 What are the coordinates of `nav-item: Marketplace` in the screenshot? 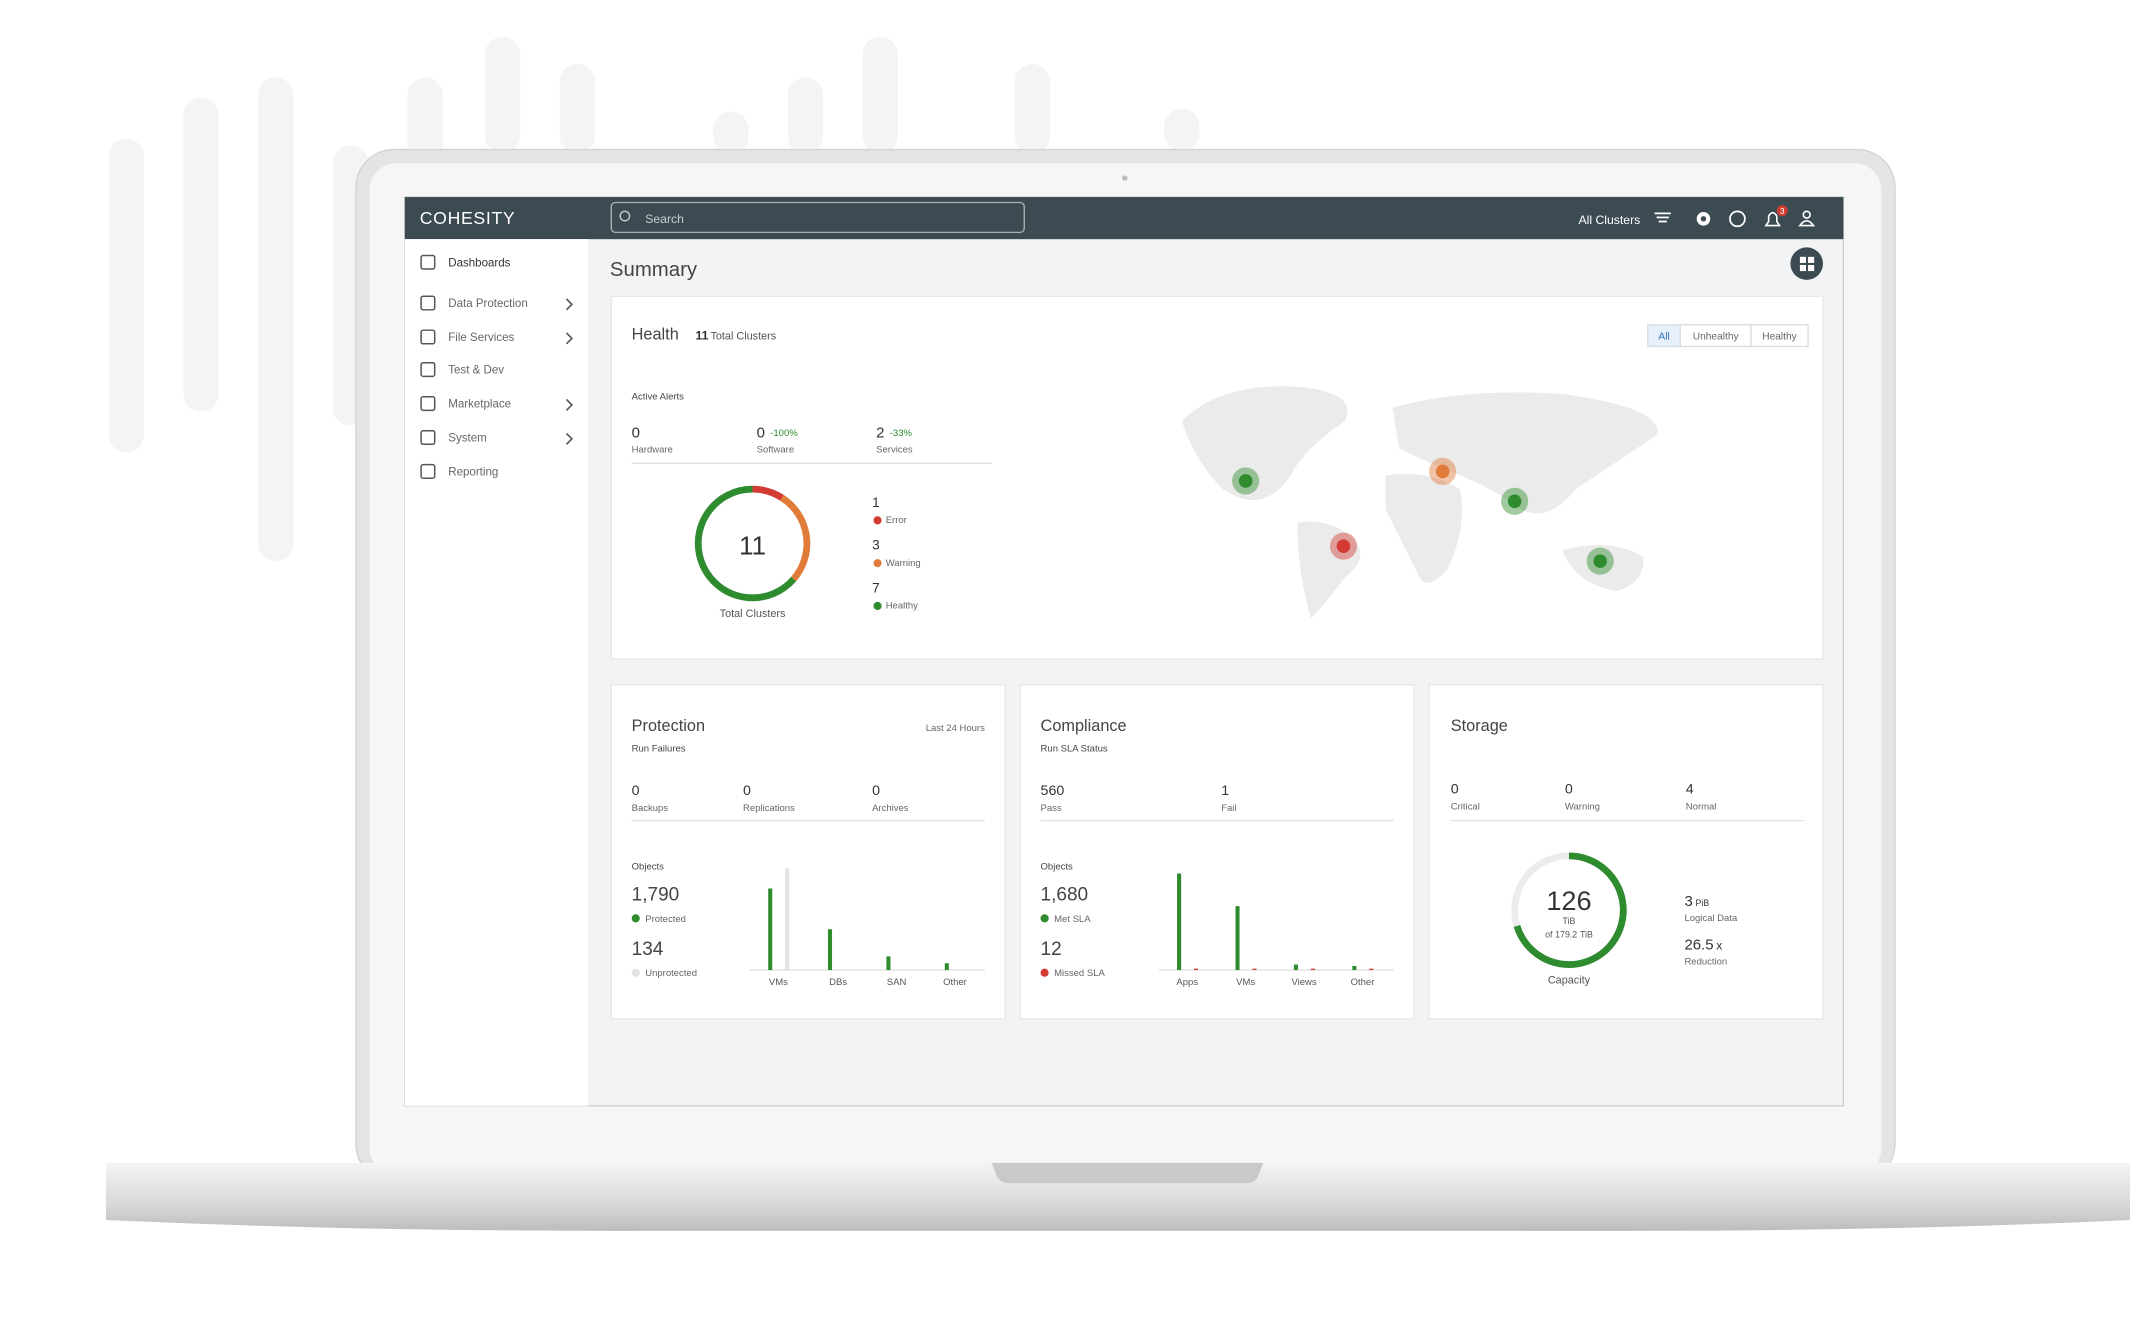 It's located at (479, 405).